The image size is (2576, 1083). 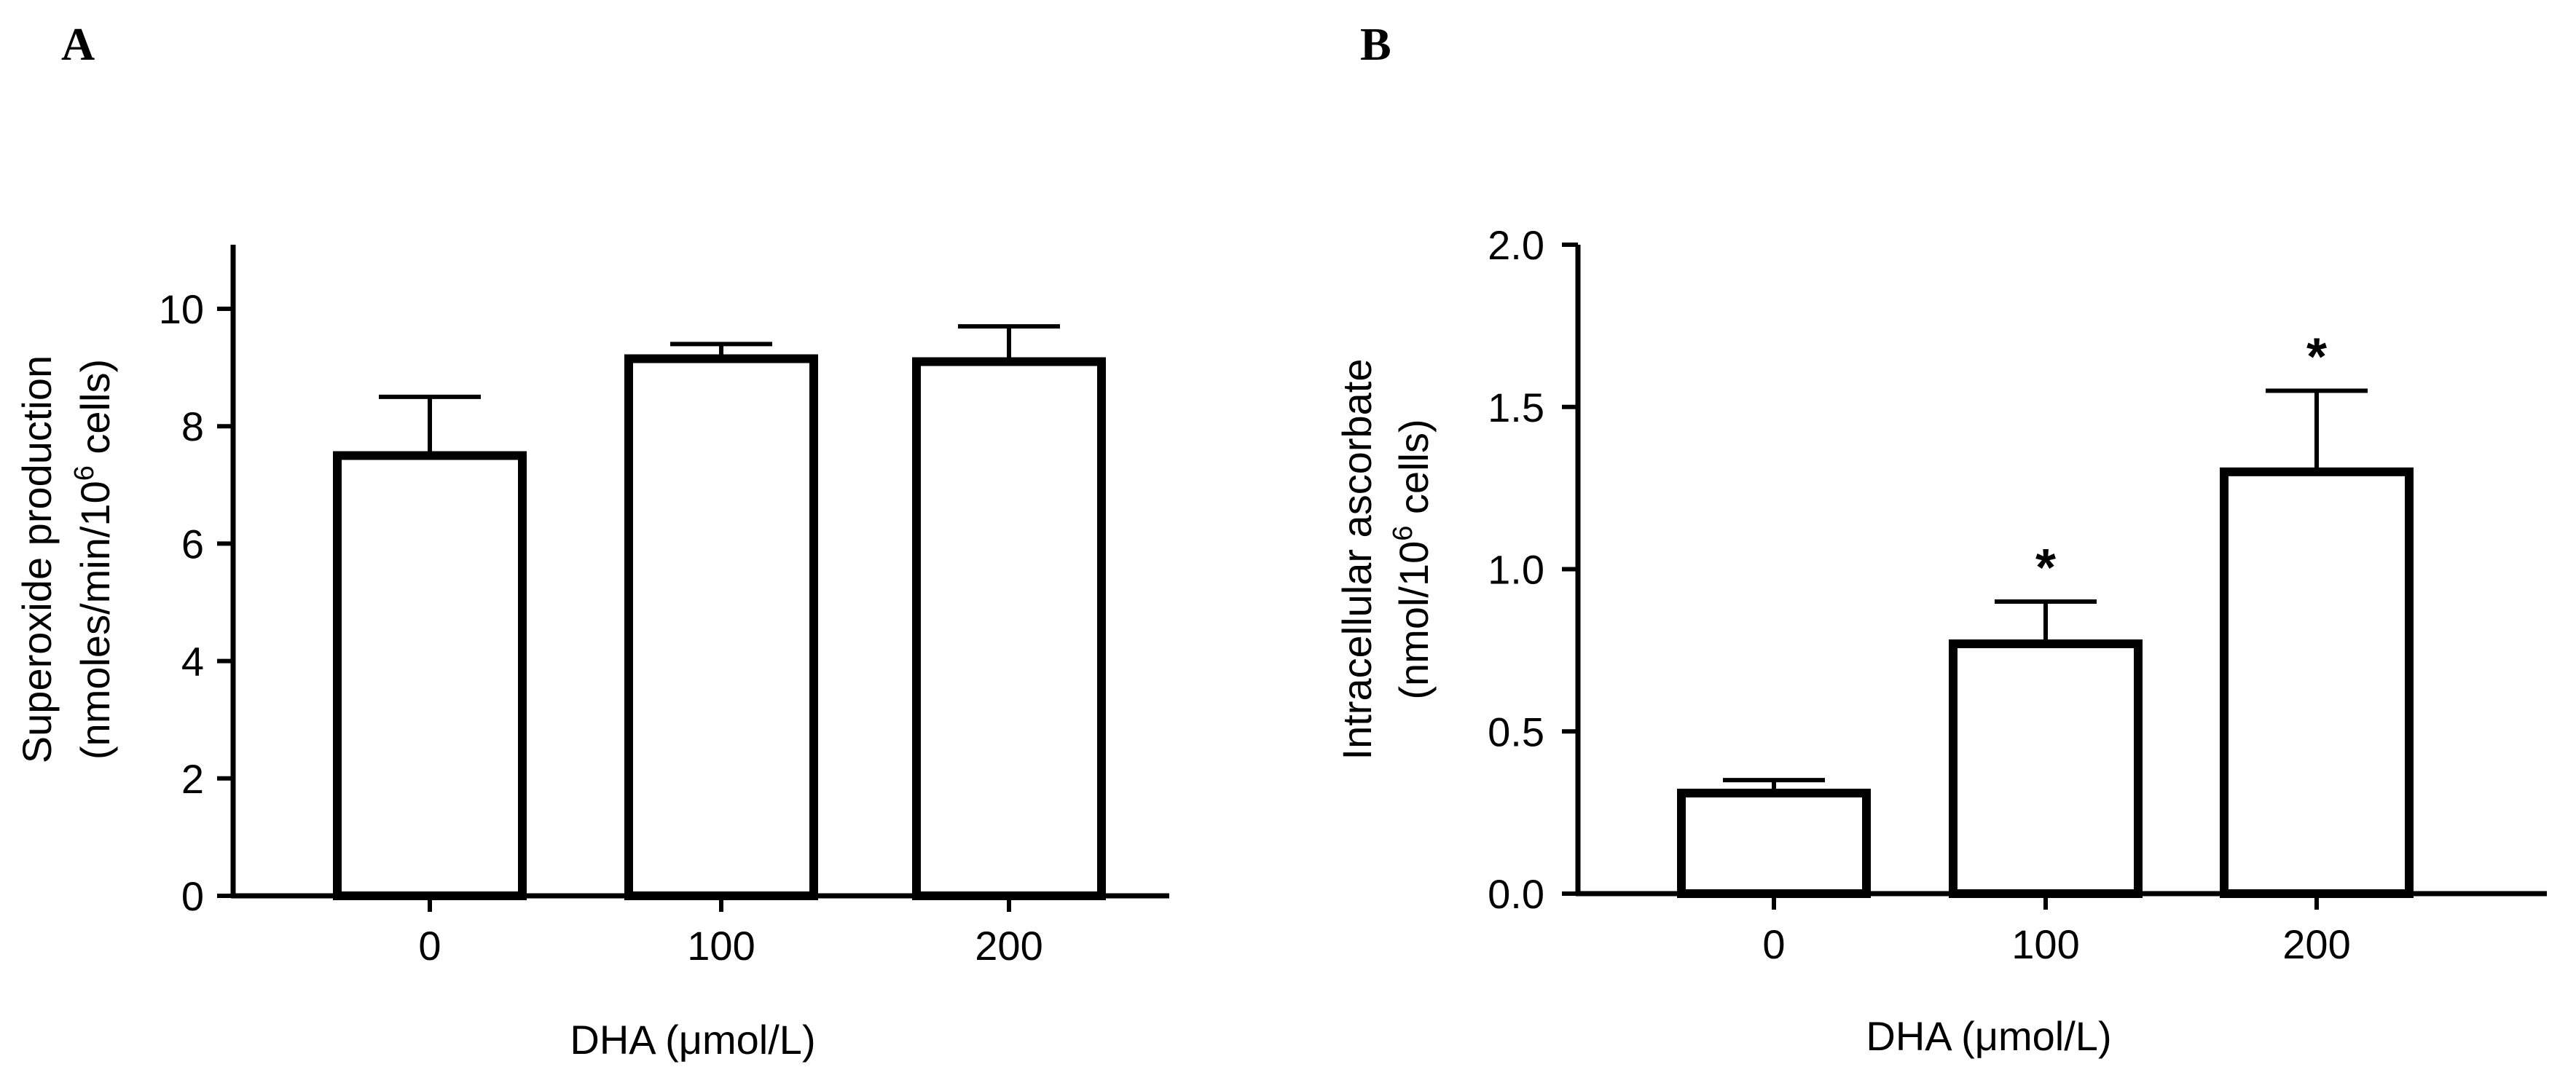 I want to click on panel-a-ylabel-line2-sup: 6, so click(x=84, y=473).